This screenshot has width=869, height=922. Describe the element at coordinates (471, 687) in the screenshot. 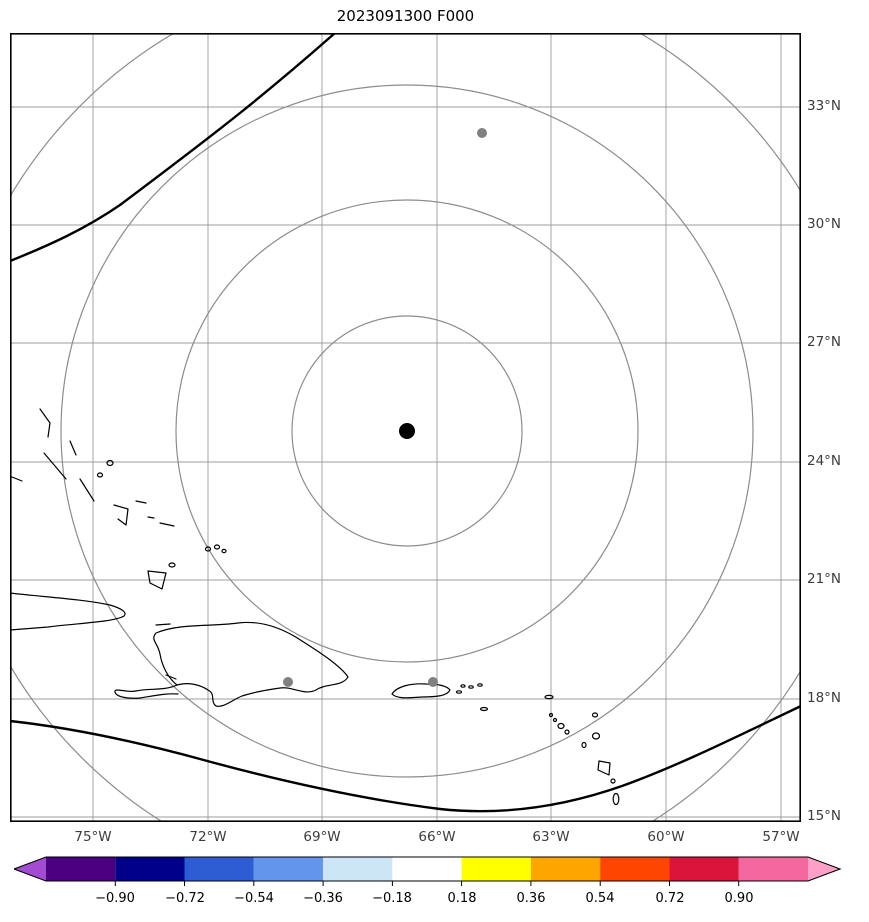

I see `island-st-thomas` at that location.